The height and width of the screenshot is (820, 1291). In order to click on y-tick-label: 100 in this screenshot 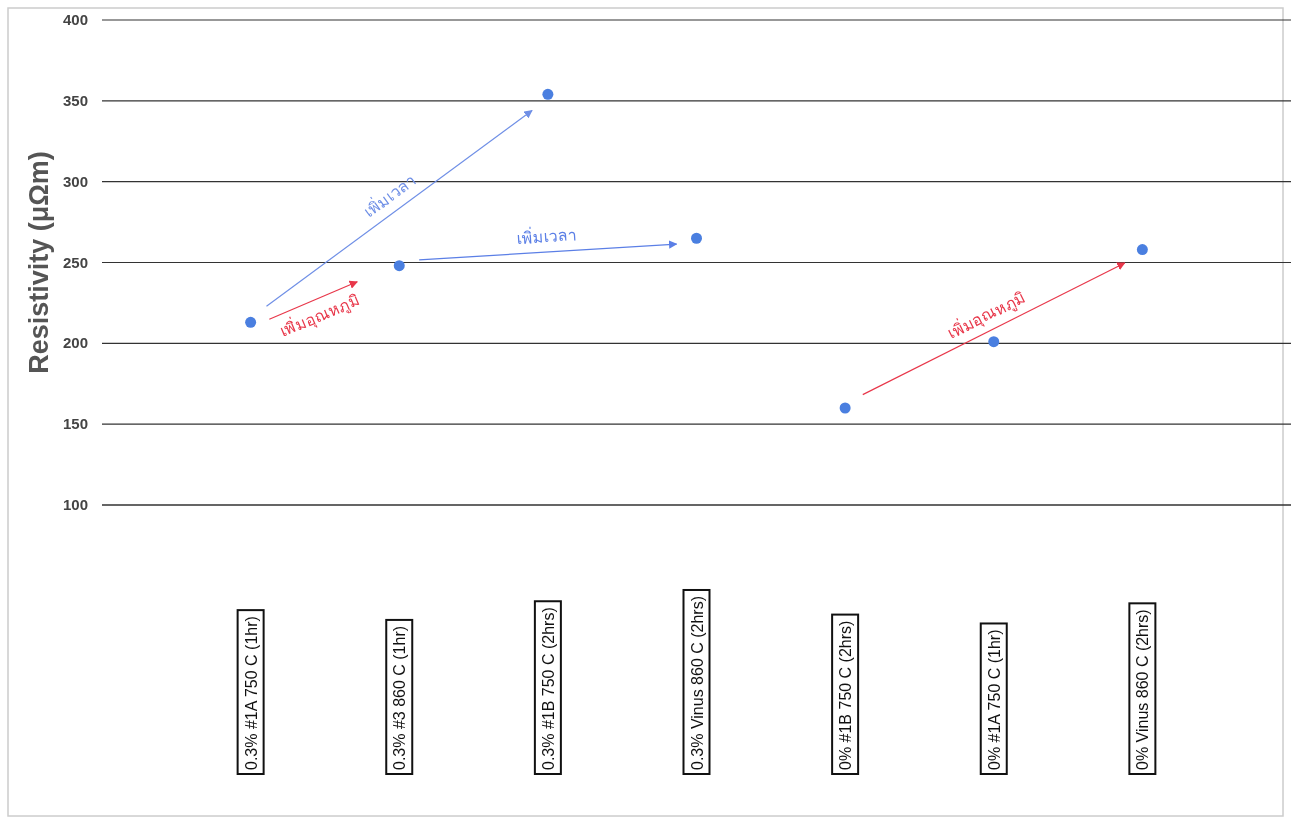, I will do `click(75, 504)`.